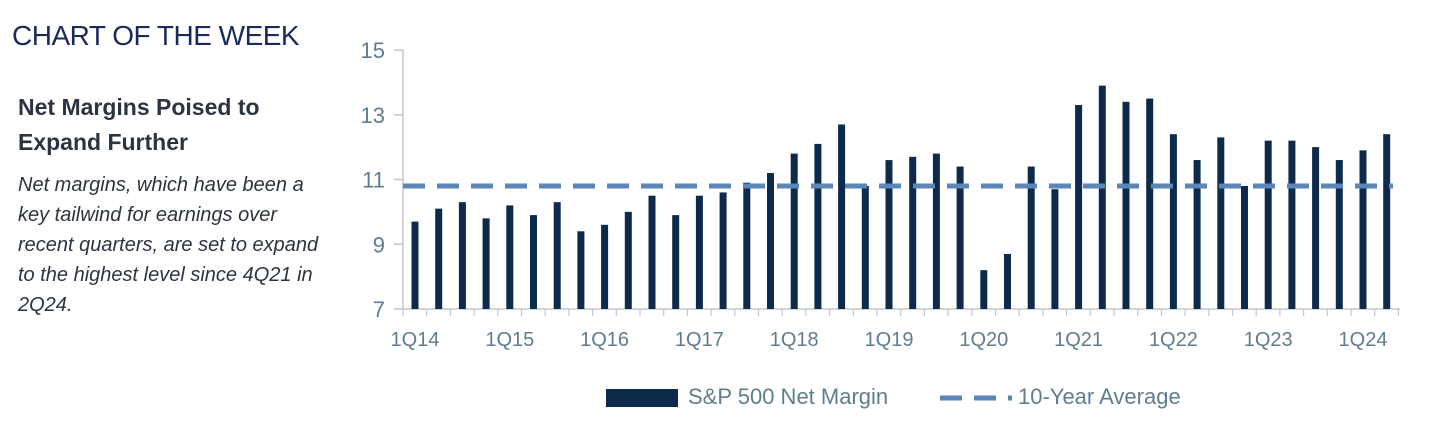 The width and height of the screenshot is (1441, 436). I want to click on bar-3Q21, so click(1126, 205).